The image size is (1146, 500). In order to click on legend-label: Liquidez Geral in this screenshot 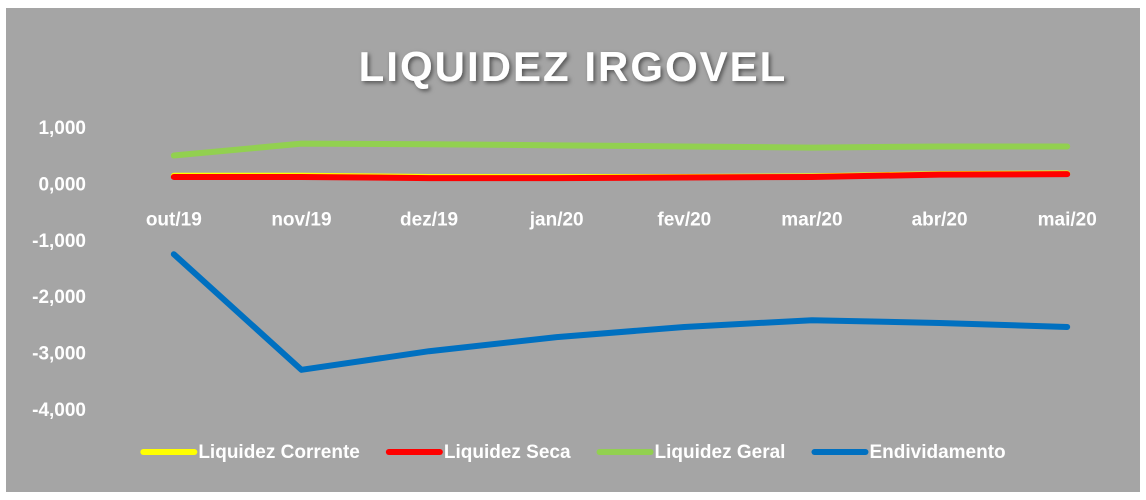, I will do `click(720, 452)`.